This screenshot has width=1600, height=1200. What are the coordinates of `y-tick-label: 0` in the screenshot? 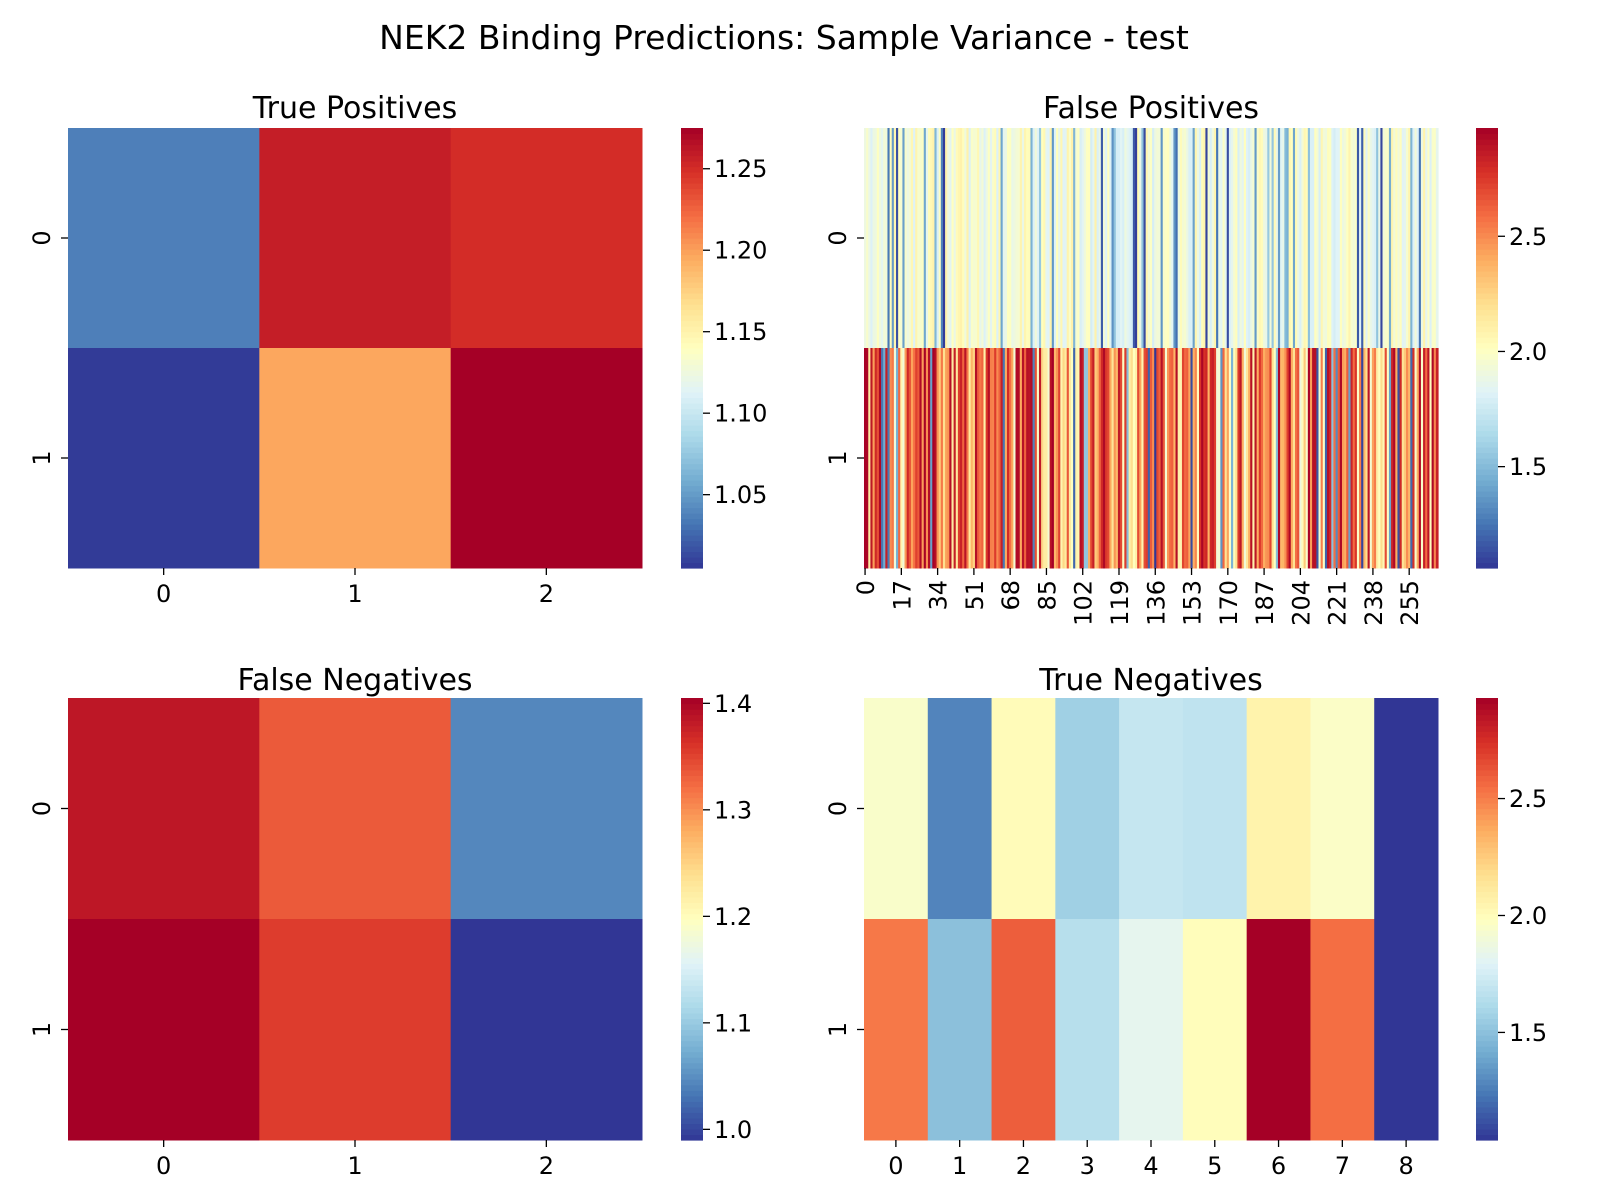 It's located at (838, 237).